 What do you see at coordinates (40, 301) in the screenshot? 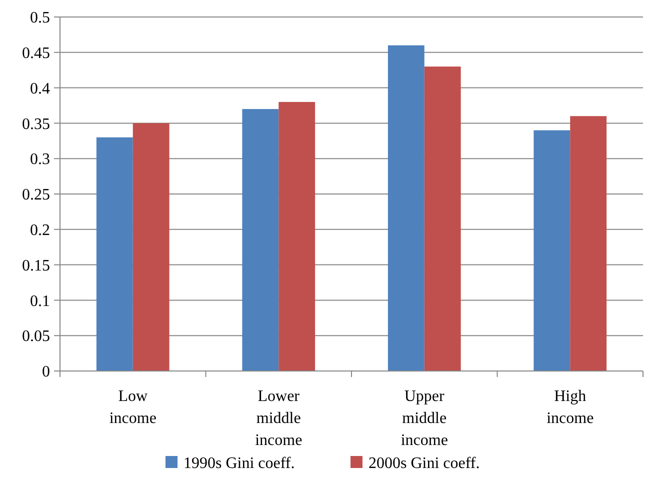
I see `y-tick-label: 0.1` at bounding box center [40, 301].